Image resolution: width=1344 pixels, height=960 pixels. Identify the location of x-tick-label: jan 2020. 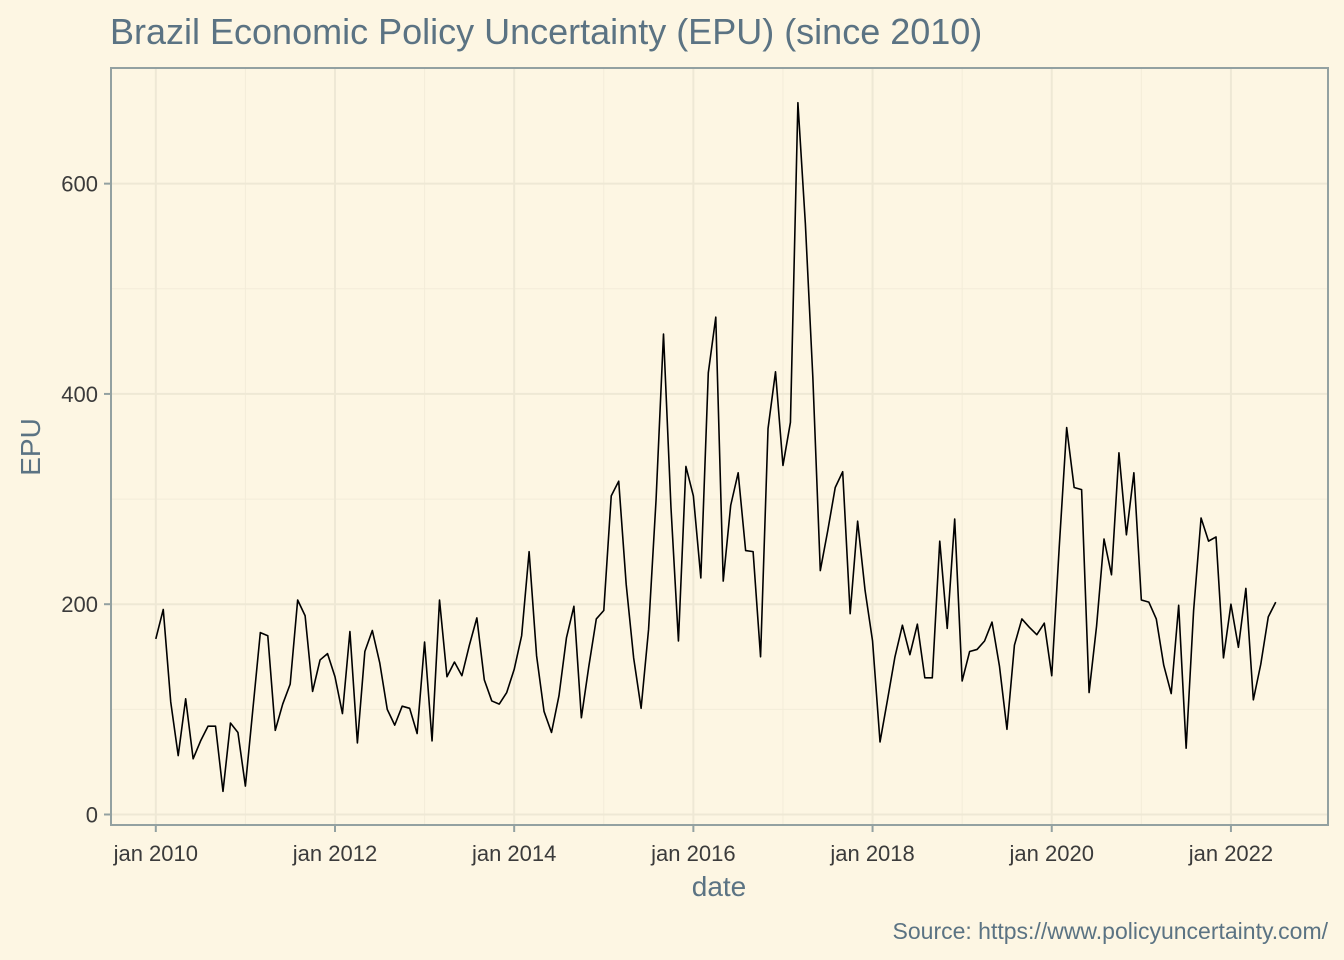
(1051, 853).